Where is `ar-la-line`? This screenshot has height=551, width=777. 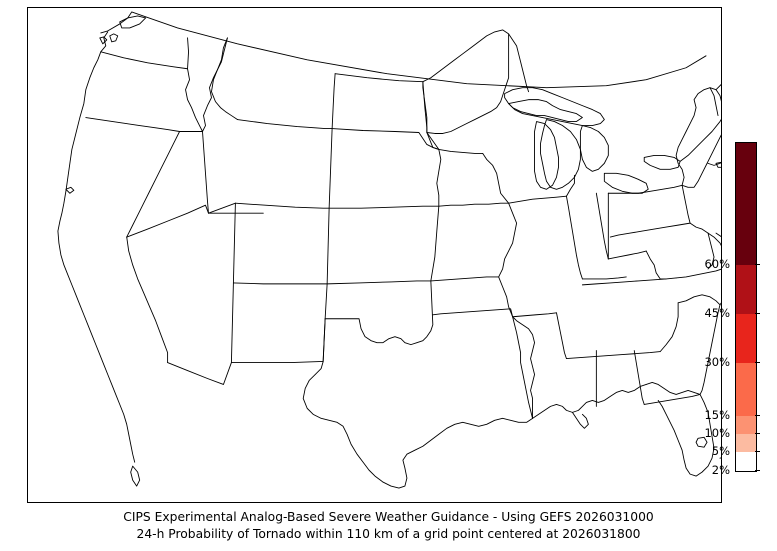 ar-la-line is located at coordinates (534, 315).